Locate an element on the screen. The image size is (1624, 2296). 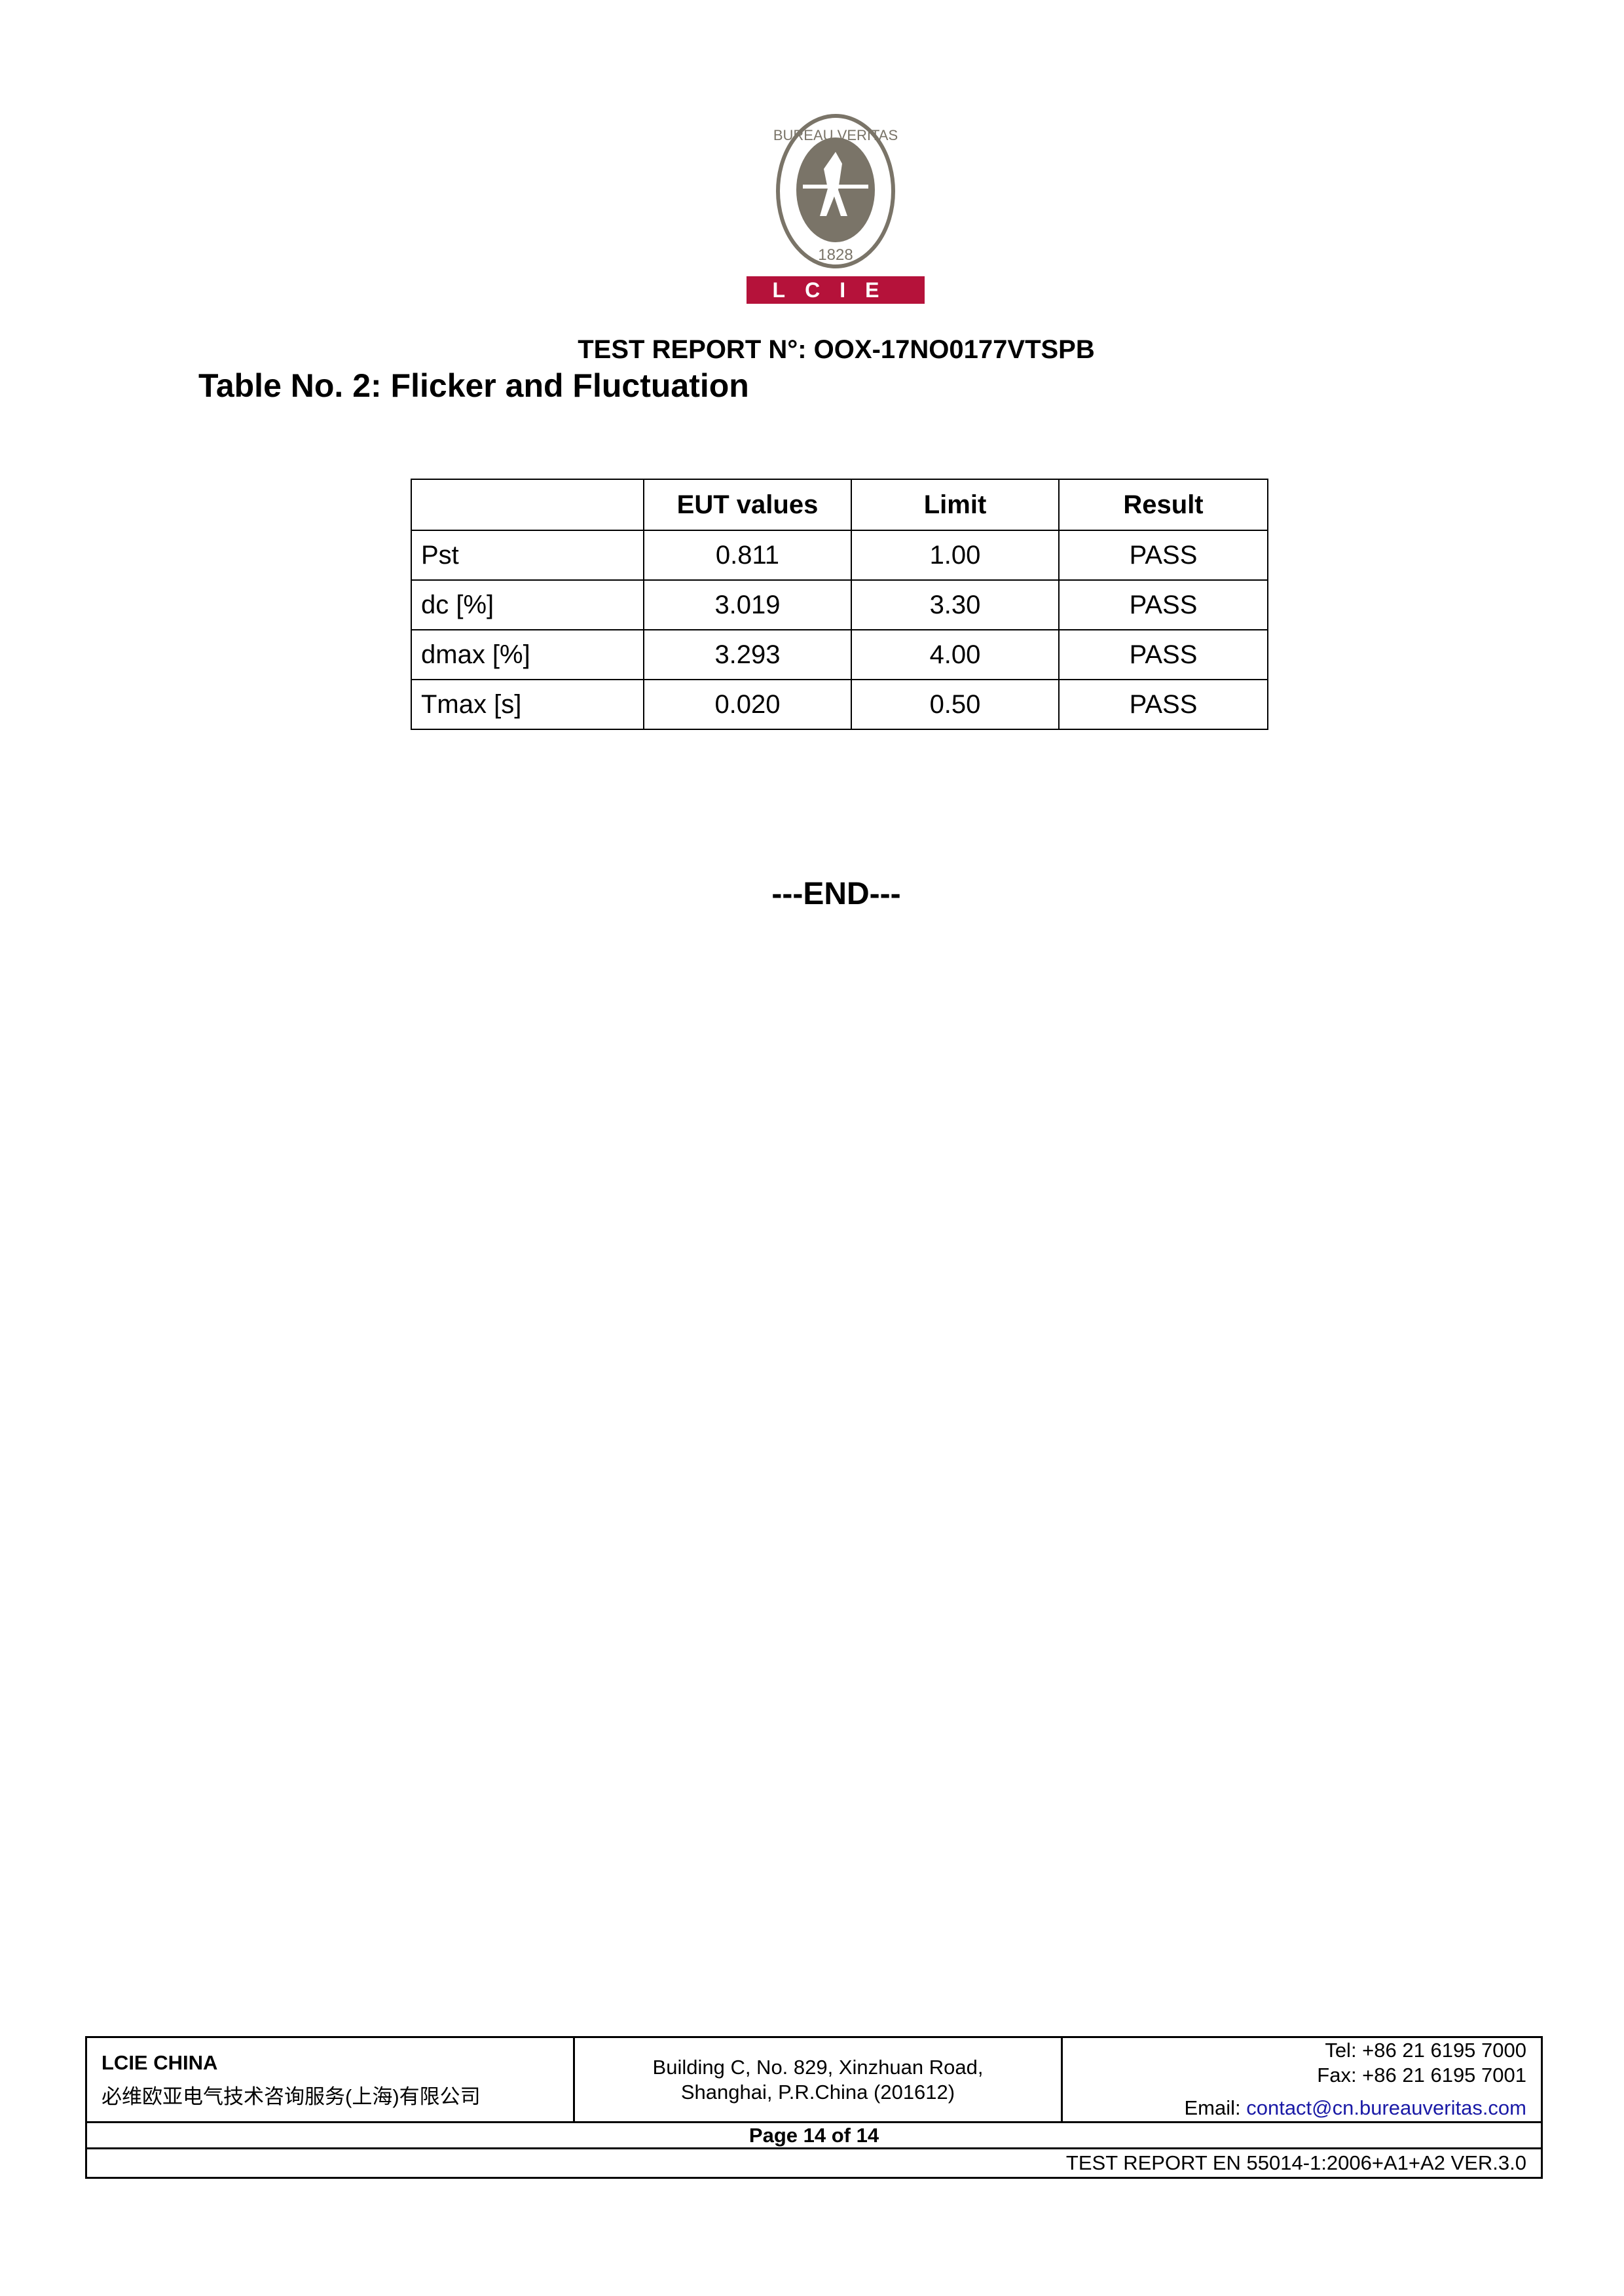
column-header is located at coordinates (527, 505).